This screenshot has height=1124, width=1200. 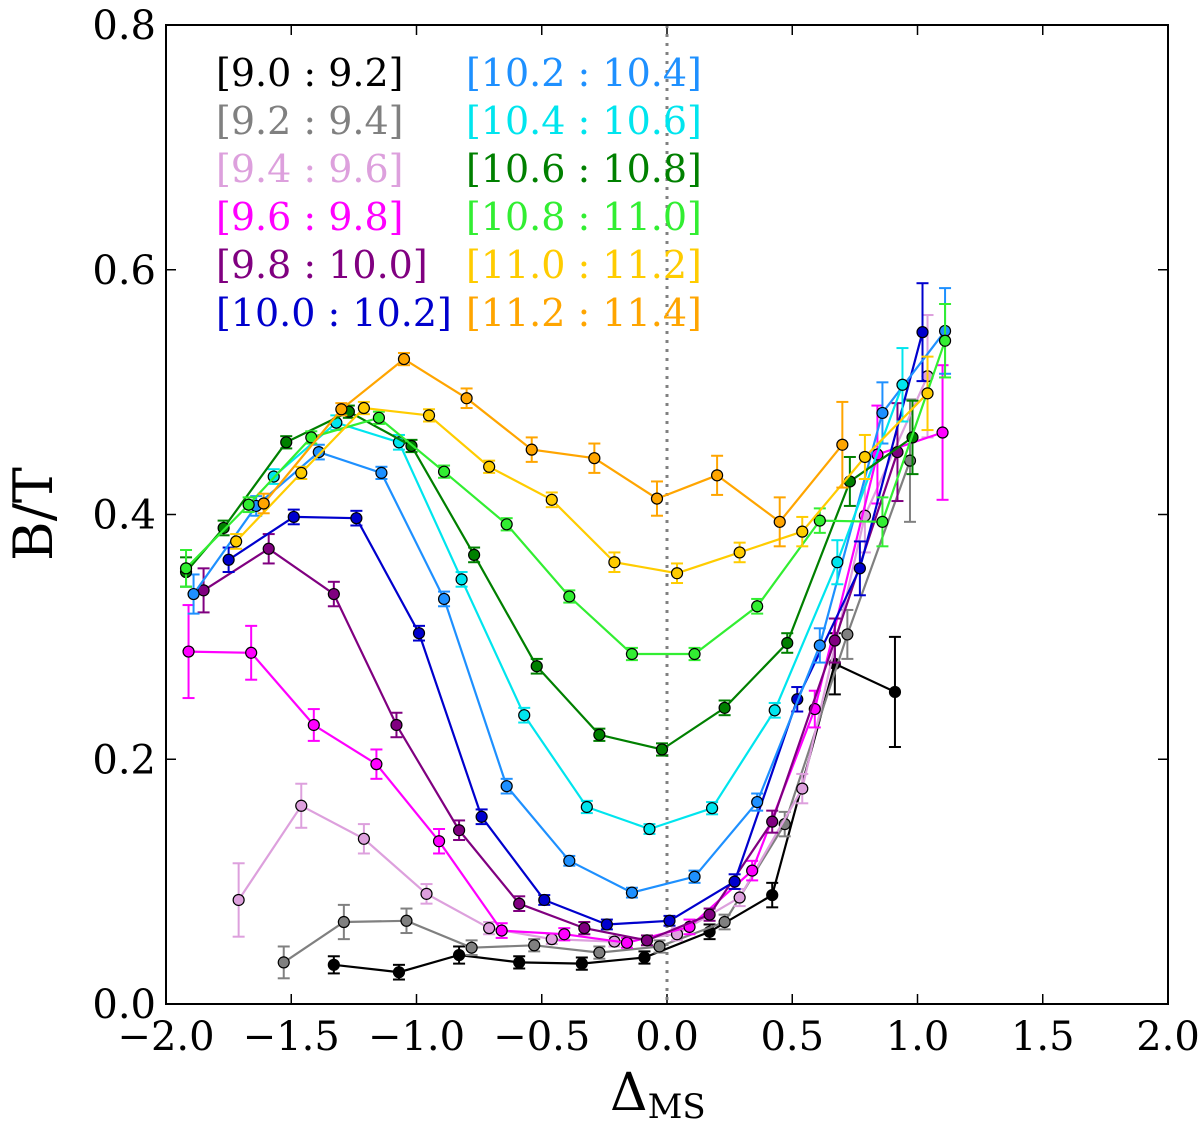 I want to click on legend-entry: [9.0 : 9.2], so click(x=309, y=73).